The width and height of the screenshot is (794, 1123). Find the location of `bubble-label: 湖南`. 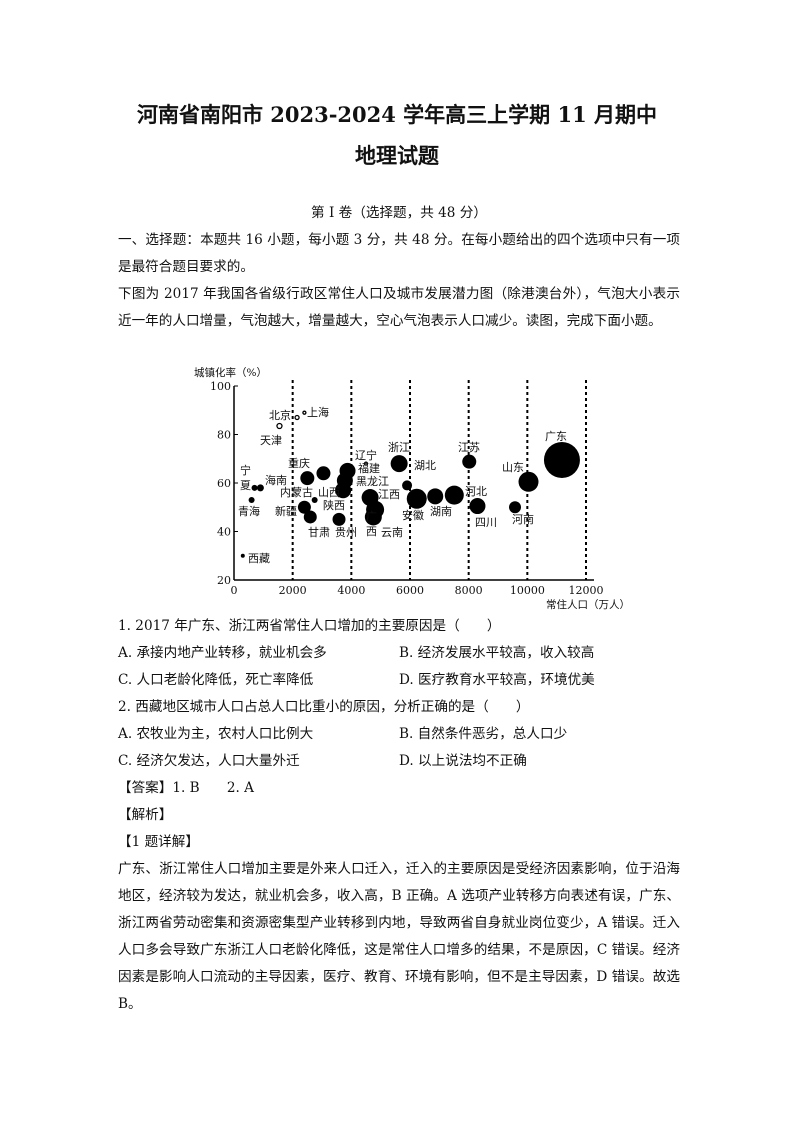

bubble-label: 湖南 is located at coordinates (441, 511).